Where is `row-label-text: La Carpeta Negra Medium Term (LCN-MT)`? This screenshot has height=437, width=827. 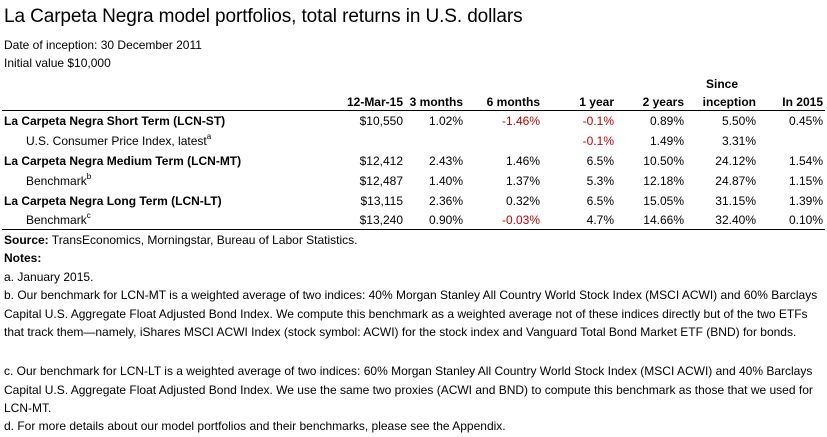 row-label-text: La Carpeta Negra Medium Term (LCN-MT) is located at coordinates (123, 160).